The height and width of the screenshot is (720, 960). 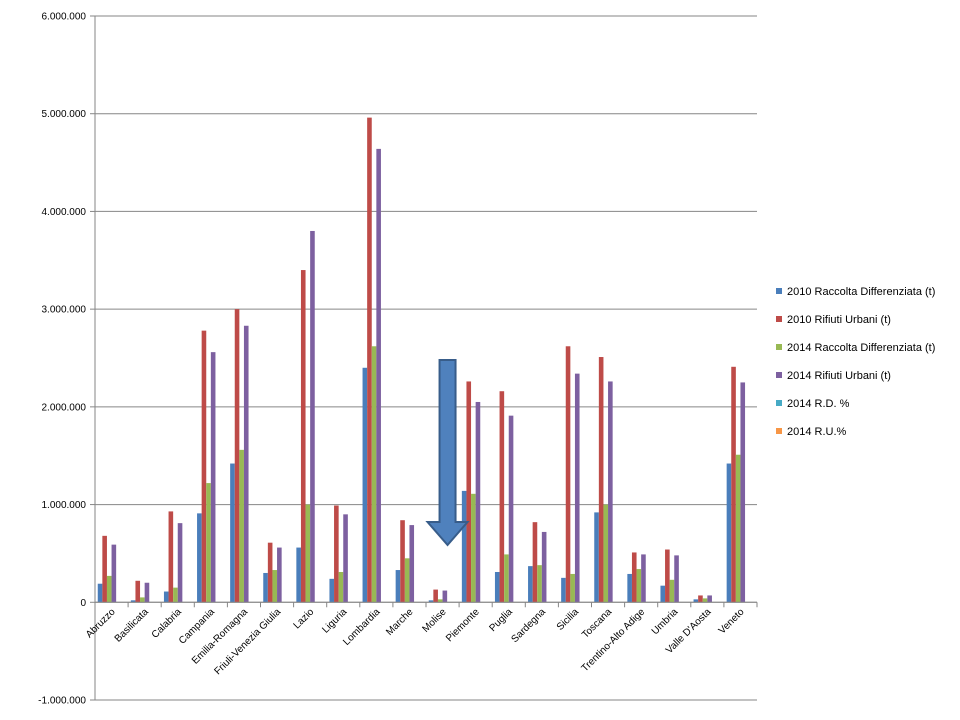 What do you see at coordinates (818, 404) in the screenshot?
I see `legend-label: 2014 R.D. %` at bounding box center [818, 404].